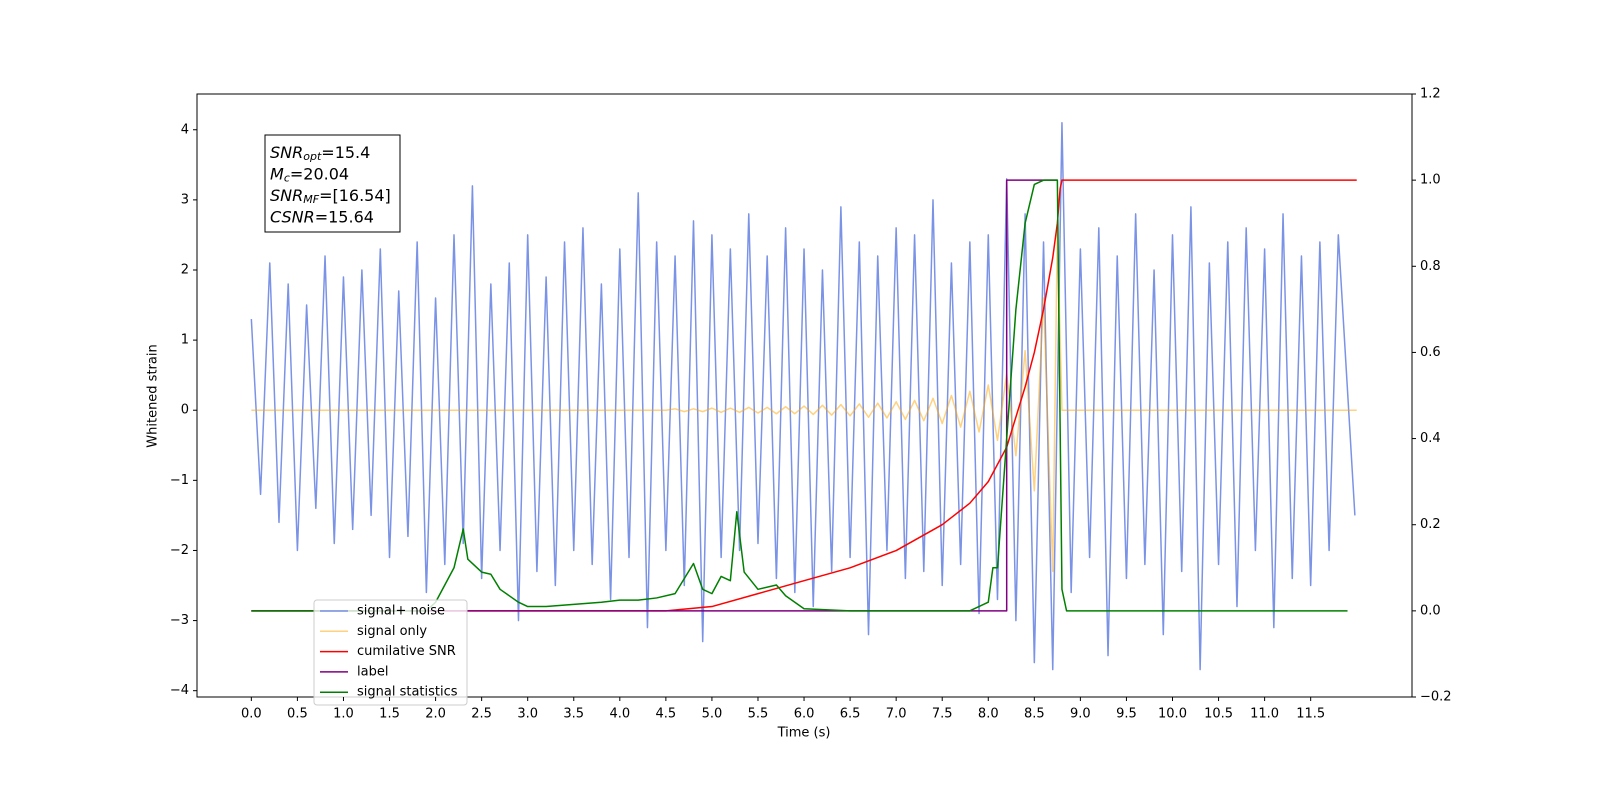 This screenshot has height=800, width=1600. What do you see at coordinates (297, 714) in the screenshot?
I see `x-tick-label: 0.5` at bounding box center [297, 714].